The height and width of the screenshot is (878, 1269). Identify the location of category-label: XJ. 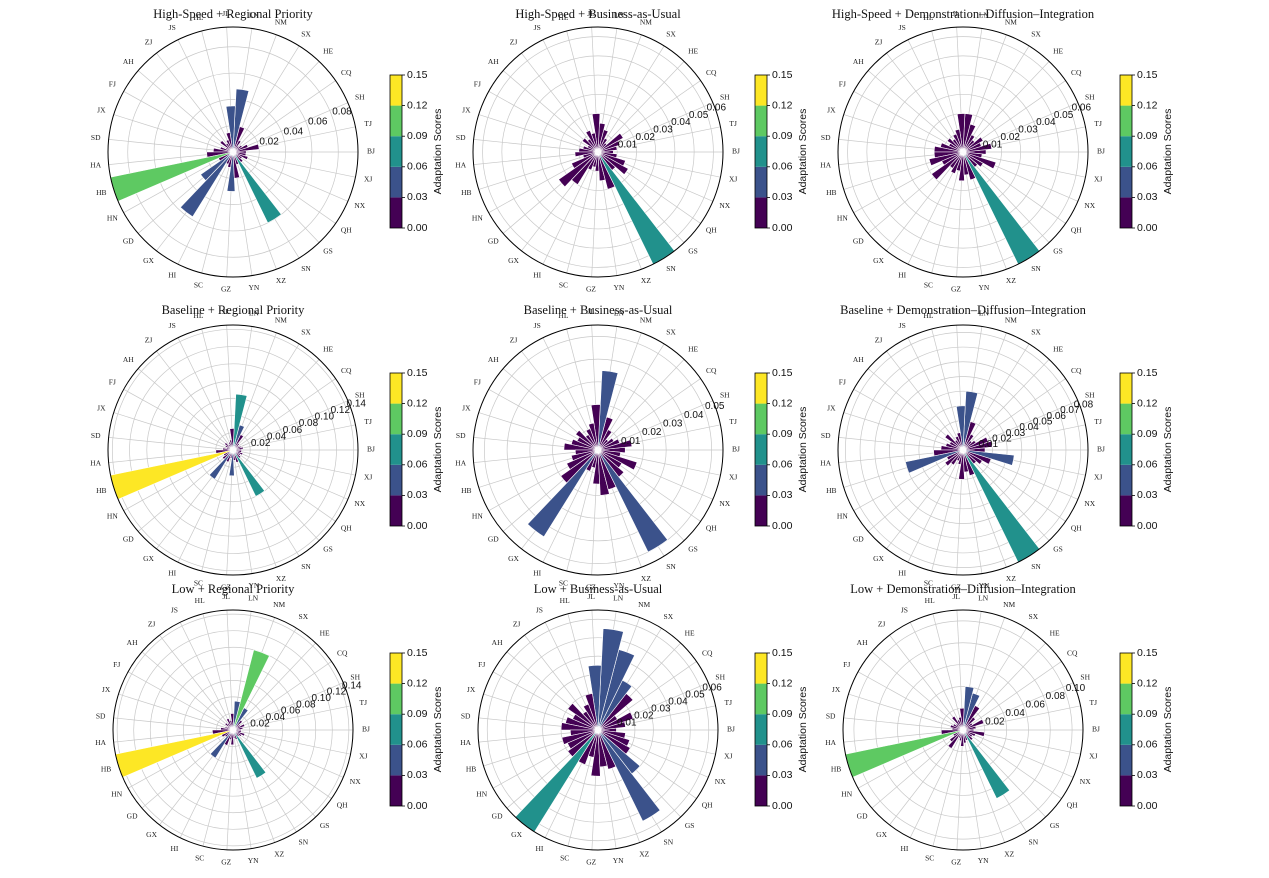
(363, 755).